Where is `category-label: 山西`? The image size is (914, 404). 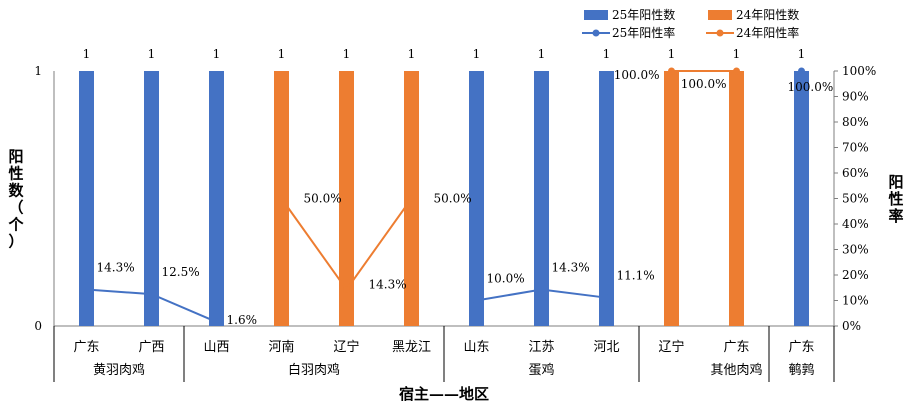
category-label: 山西 is located at coordinates (216, 347).